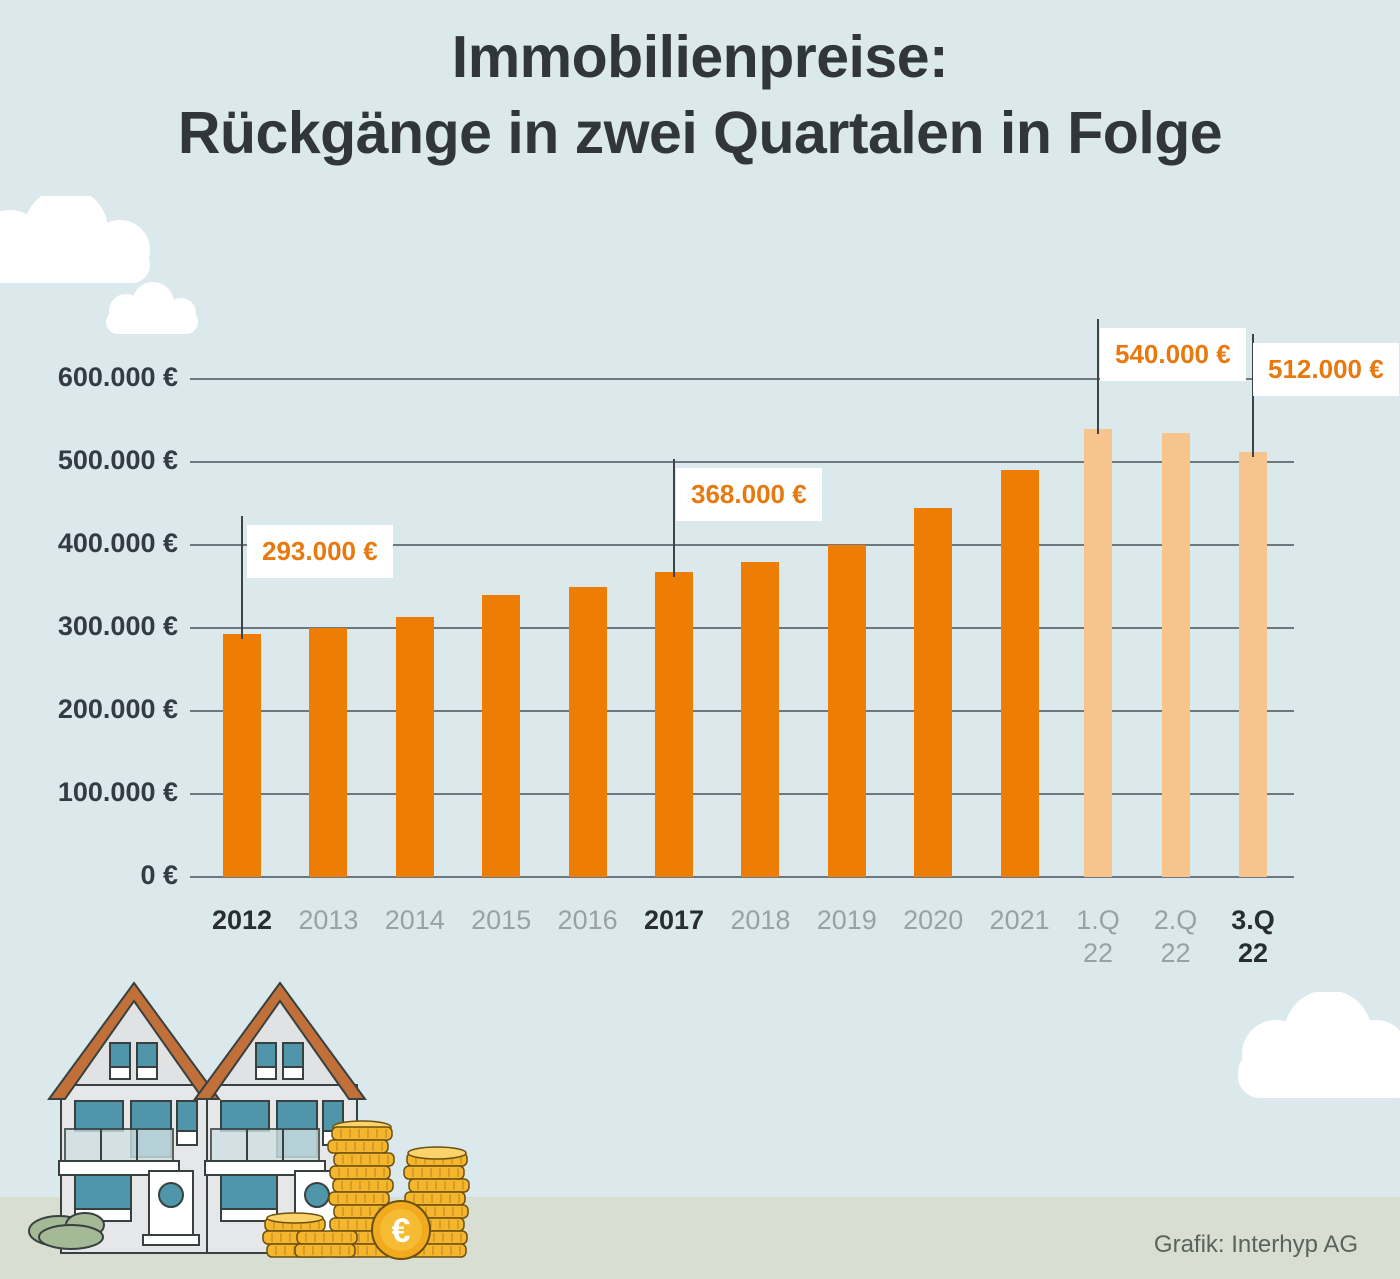  Describe the element at coordinates (700, 132) in the screenshot. I see `page-title-line2: Rückgänge in zwei Quartalen in Folge` at that location.